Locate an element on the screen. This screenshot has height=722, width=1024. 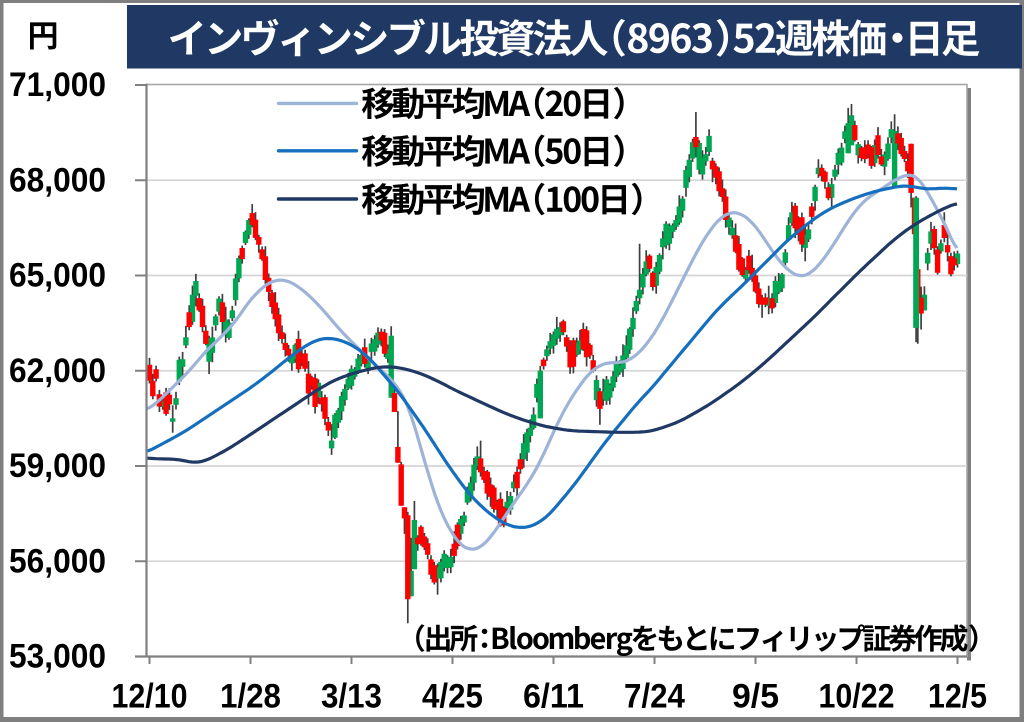
svg-text: 12/5 is located at coordinates (957, 696).